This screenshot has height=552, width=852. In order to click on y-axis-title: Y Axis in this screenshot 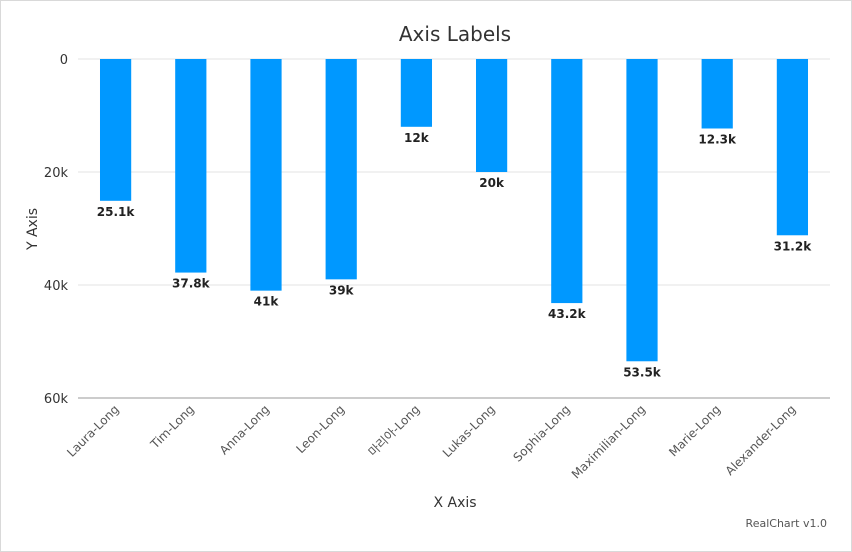, I will do `click(33, 229)`.